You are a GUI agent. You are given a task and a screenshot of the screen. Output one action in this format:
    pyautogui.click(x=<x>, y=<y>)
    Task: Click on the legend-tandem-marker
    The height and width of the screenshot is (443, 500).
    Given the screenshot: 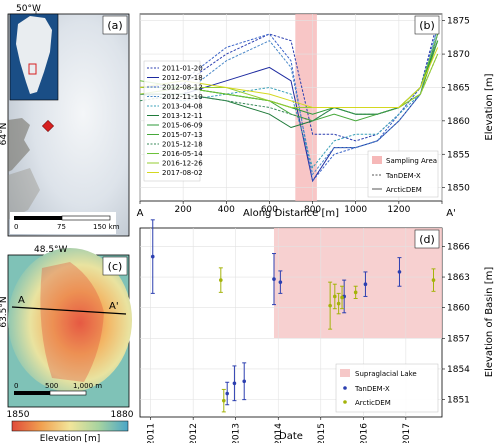 What is the action you would take?
    pyautogui.click(x=345, y=388)
    